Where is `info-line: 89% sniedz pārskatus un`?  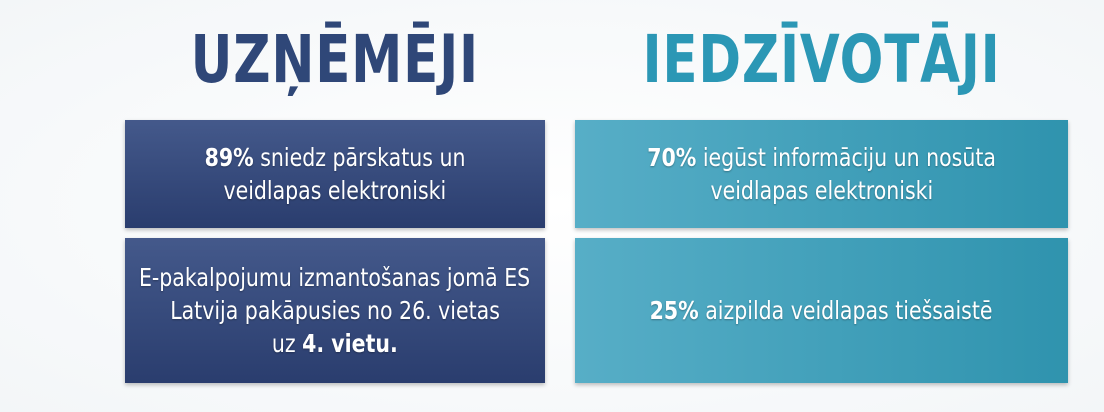 info-line: 89% sniedz pārskatus un is located at coordinates (335, 157).